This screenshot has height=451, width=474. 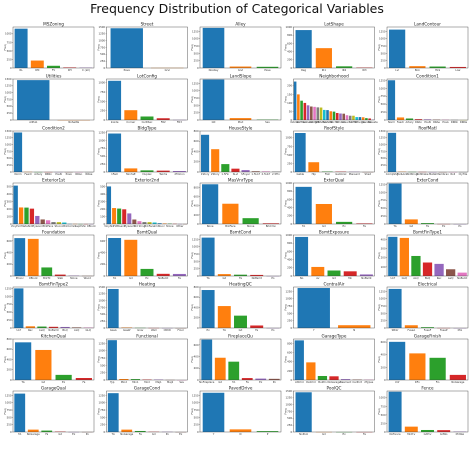 I want to click on x-tick-label: P, so click(x=268, y=434).